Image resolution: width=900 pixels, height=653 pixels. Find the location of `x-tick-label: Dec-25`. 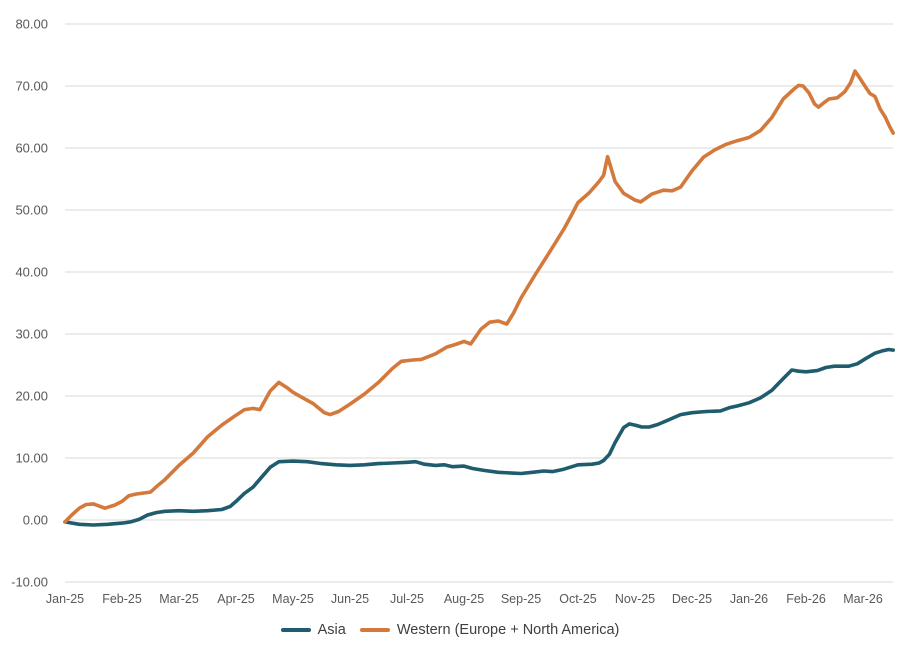

x-tick-label: Dec-25 is located at coordinates (692, 599).